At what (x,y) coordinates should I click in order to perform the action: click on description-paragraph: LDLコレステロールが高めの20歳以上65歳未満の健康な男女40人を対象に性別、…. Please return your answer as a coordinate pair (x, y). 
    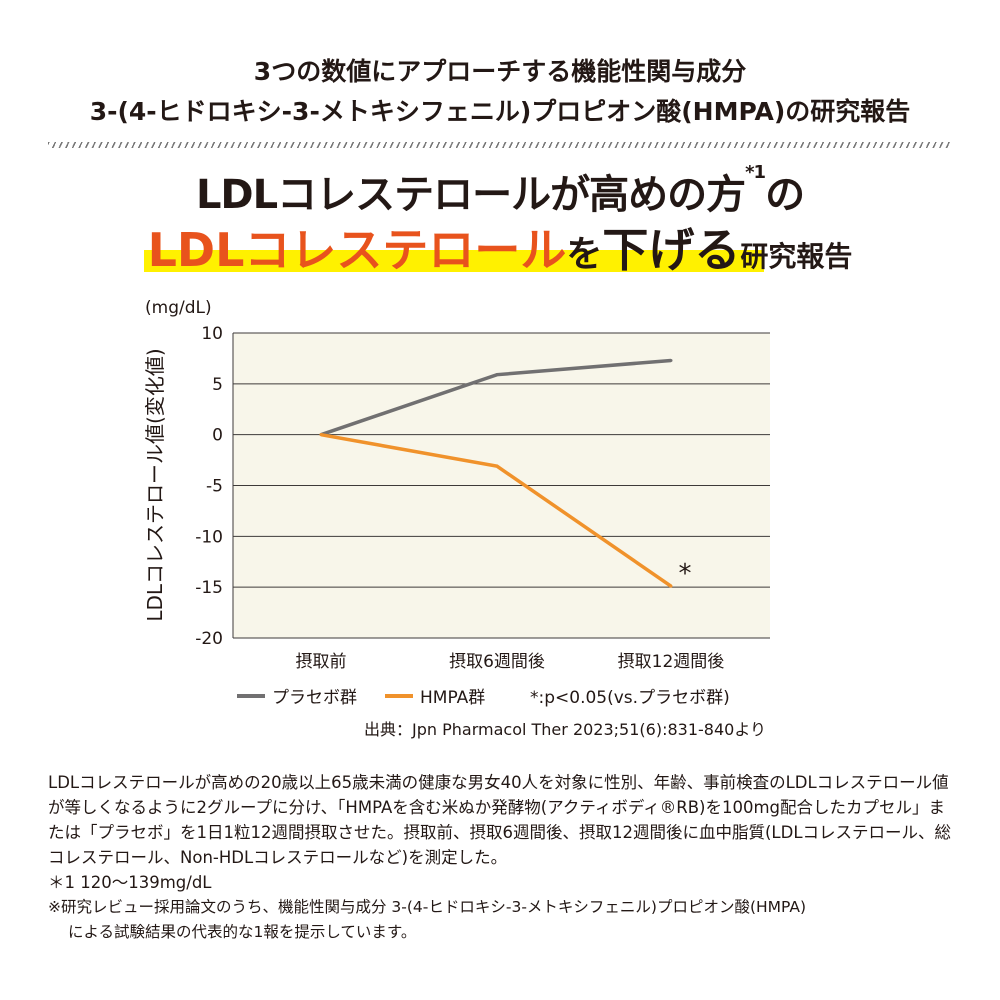
    Looking at the image, I should click on (500, 820).